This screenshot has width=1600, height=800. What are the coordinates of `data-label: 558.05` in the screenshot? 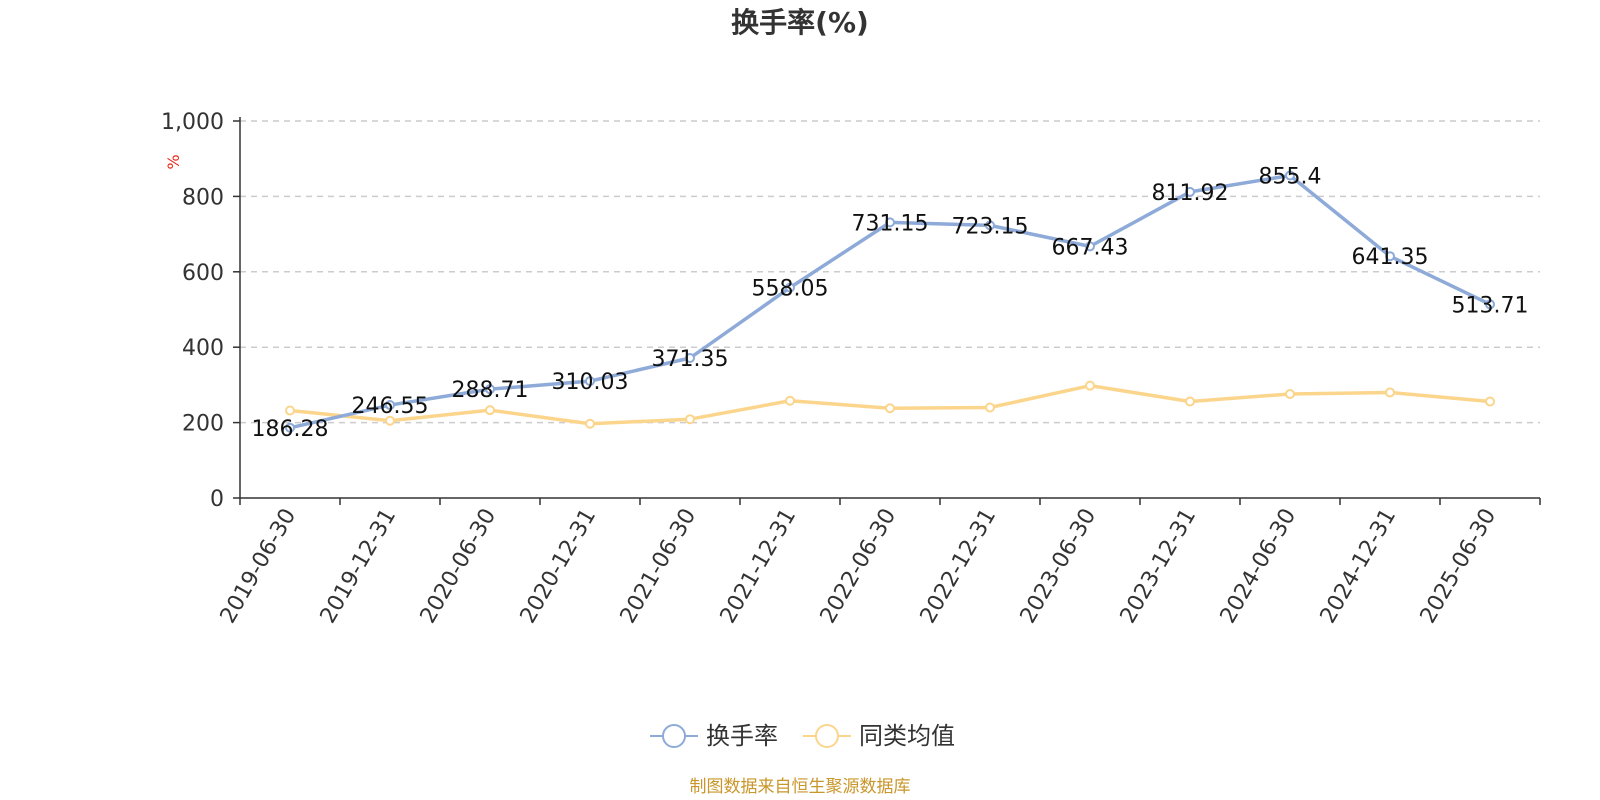 It's located at (790, 289).